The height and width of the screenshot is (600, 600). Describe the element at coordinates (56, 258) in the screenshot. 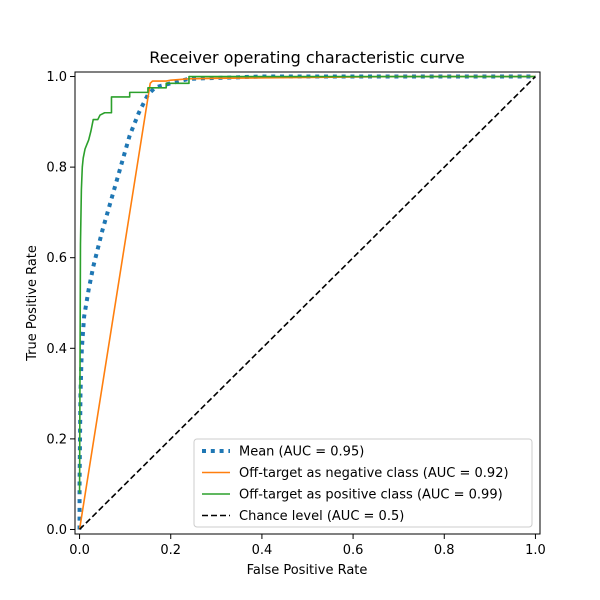

I see `y-tick-label: 0.6` at that location.